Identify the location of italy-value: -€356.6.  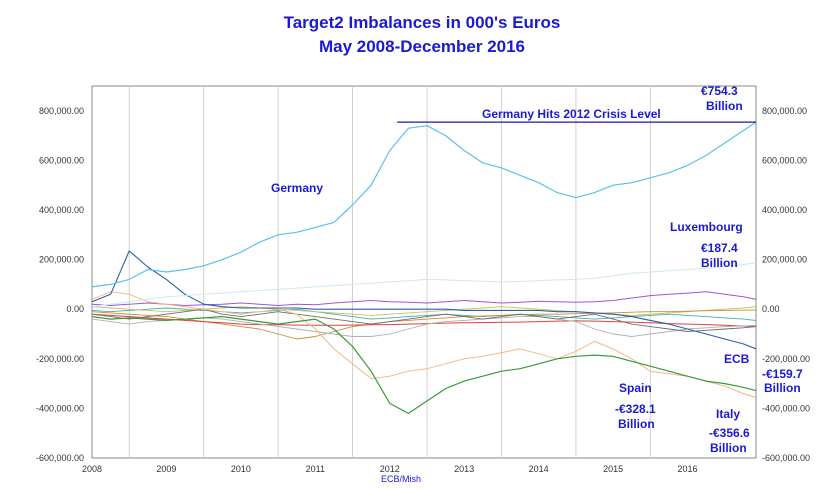
(729, 433).